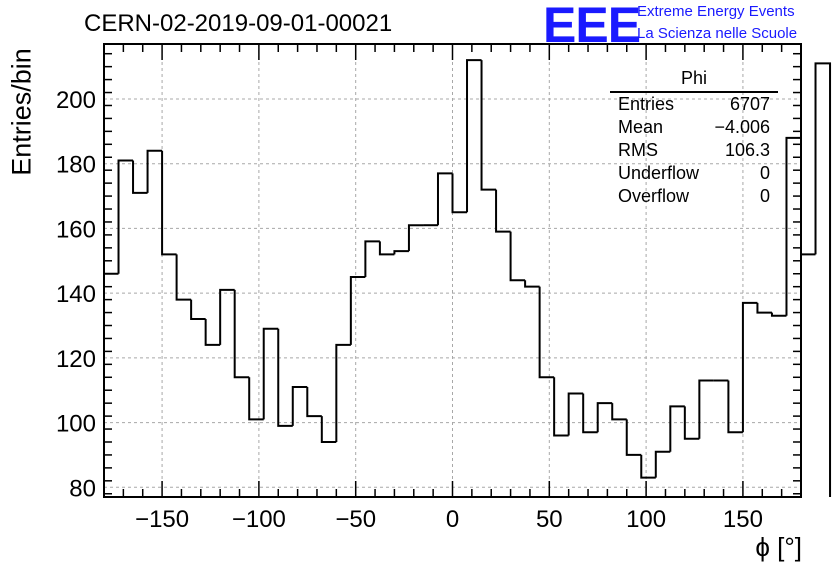  I want to click on stats-row-overflow: Overflow 0, so click(694, 196).